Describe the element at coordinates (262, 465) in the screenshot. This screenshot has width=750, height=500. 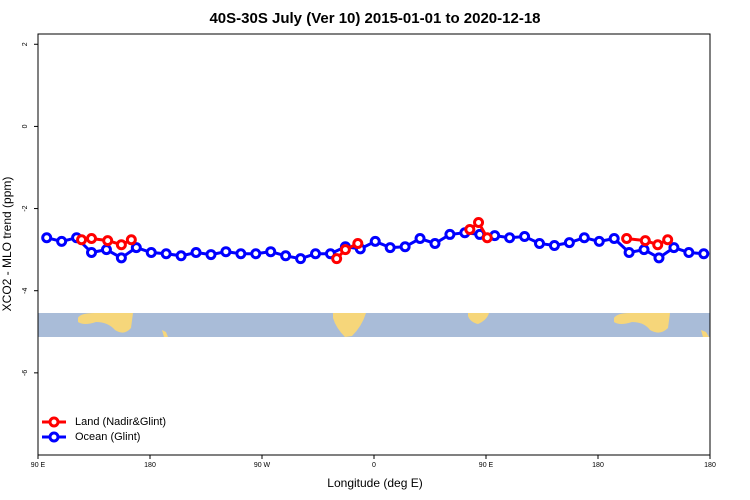
I see `x-tick-label: 90 W` at that location.